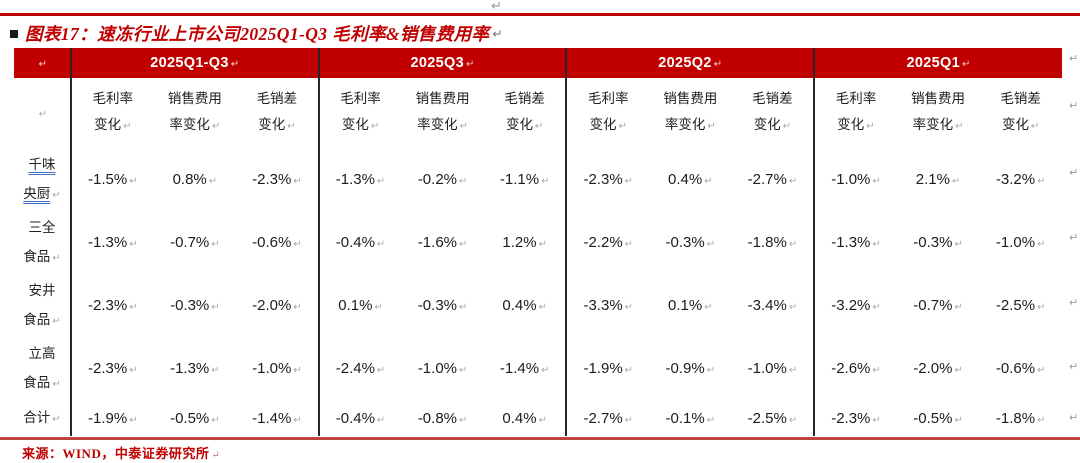  Describe the element at coordinates (355, 305) in the screenshot. I see `value-text: 0.1%` at that location.